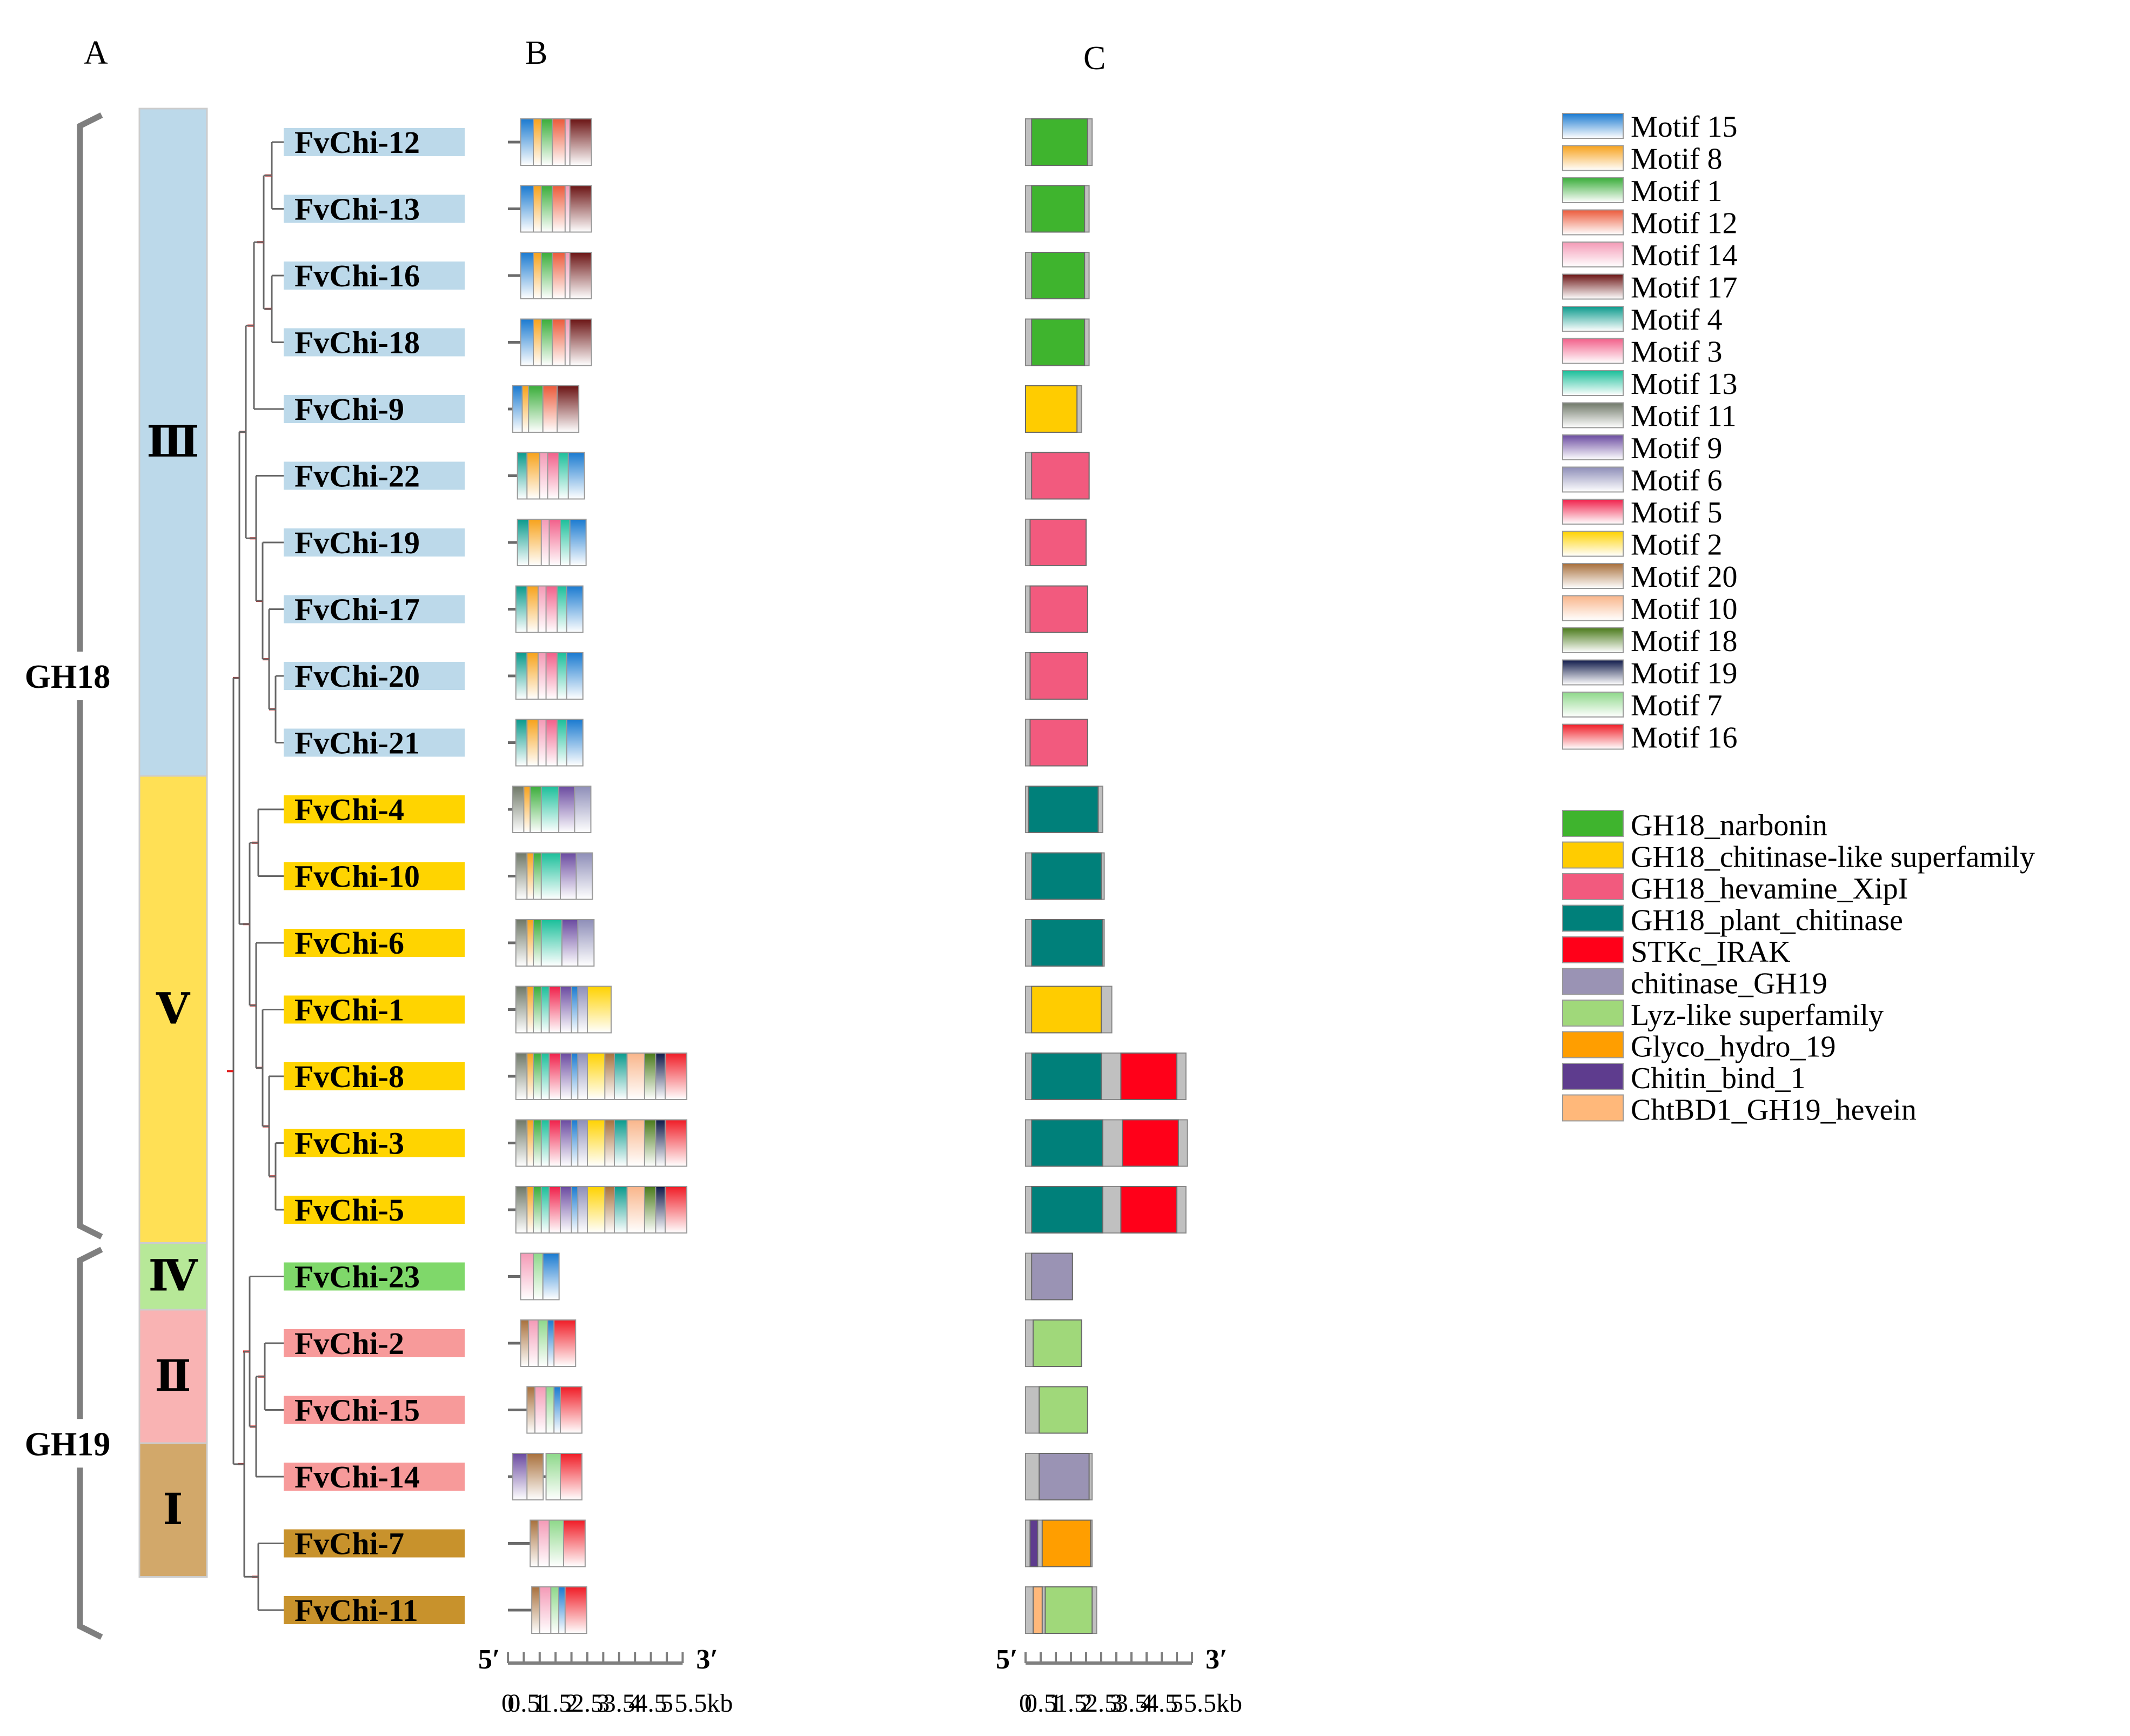 This screenshot has width=2130, height=1736. What do you see at coordinates (173, 1010) in the screenshot?
I see `subgroup-label: Ⅴ` at bounding box center [173, 1010].